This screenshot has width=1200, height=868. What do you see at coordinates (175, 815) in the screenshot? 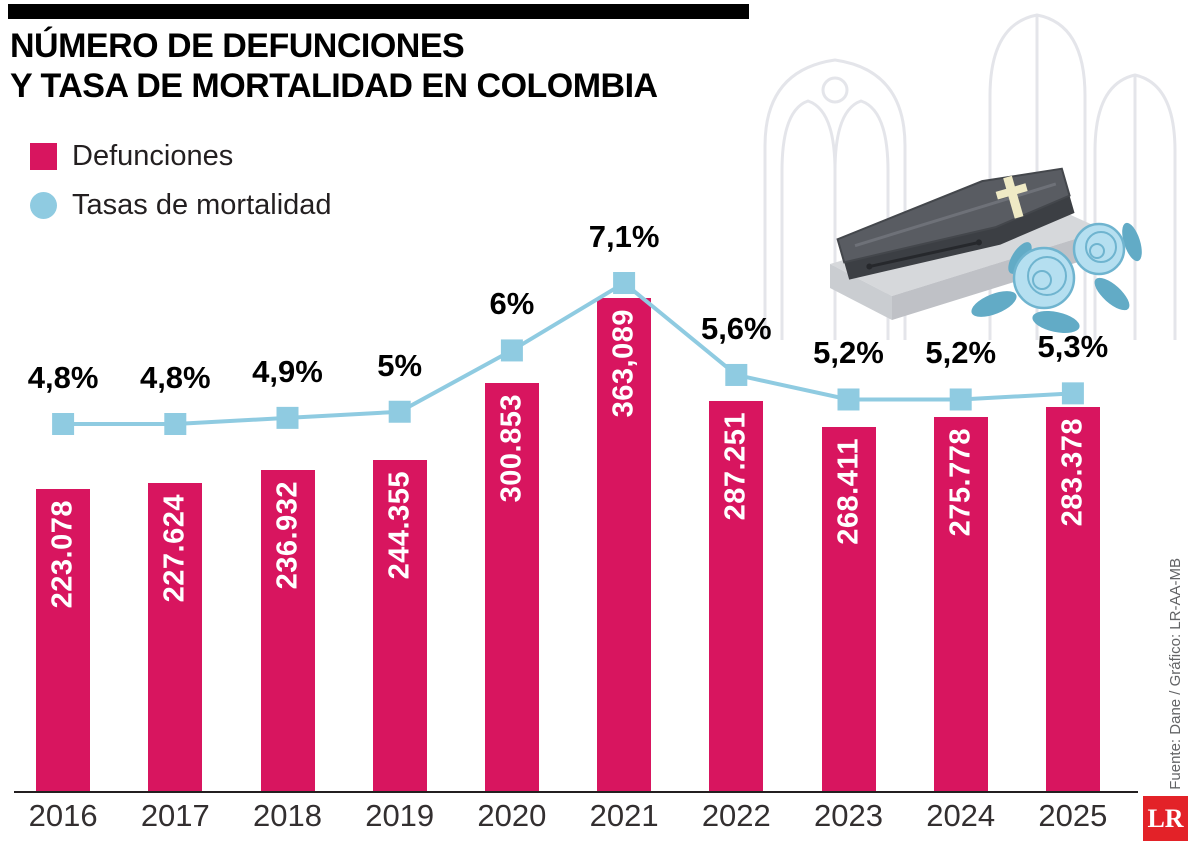
I see `x-axis-label-2017: 2017` at bounding box center [175, 815].